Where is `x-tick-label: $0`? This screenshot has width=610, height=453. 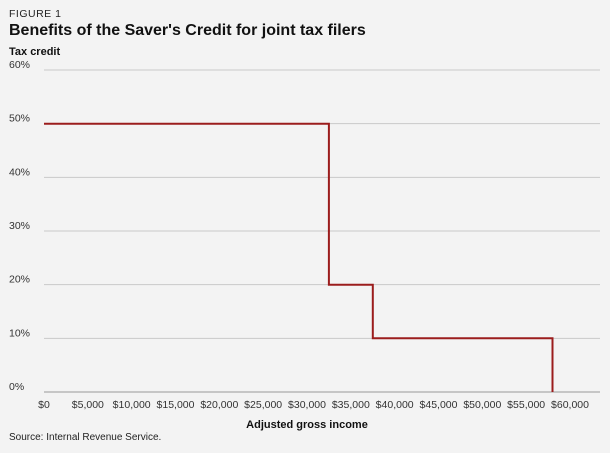
x-tick-label: $0 is located at coordinates (44, 405).